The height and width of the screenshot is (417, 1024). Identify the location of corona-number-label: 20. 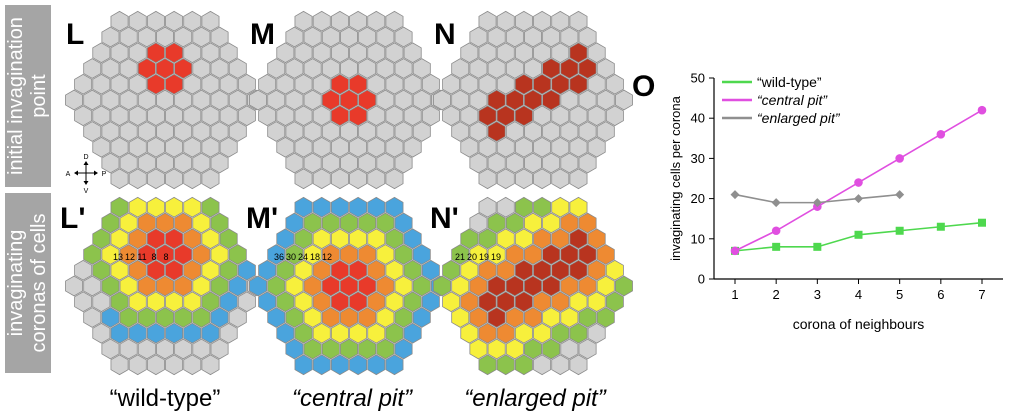
(472, 257).